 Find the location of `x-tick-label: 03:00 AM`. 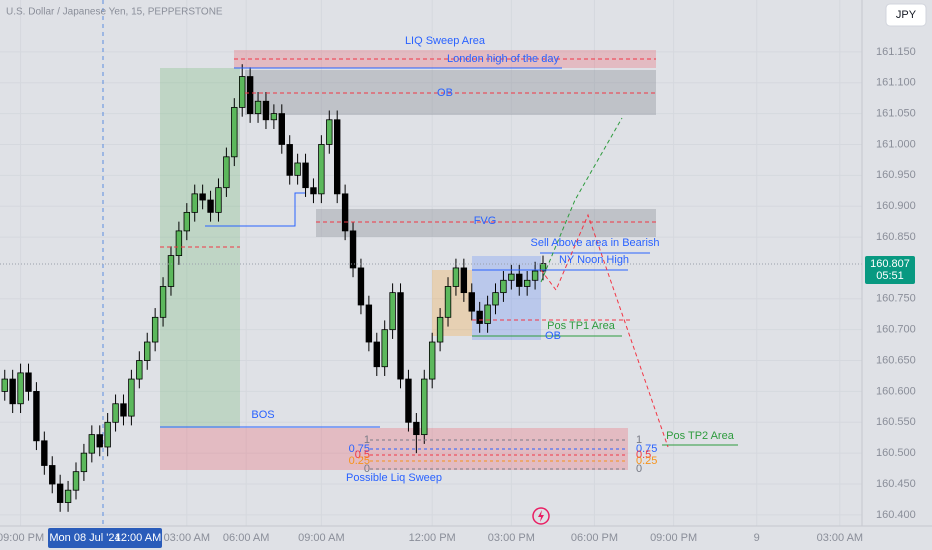

x-tick-label: 03:00 AM is located at coordinates (840, 538).